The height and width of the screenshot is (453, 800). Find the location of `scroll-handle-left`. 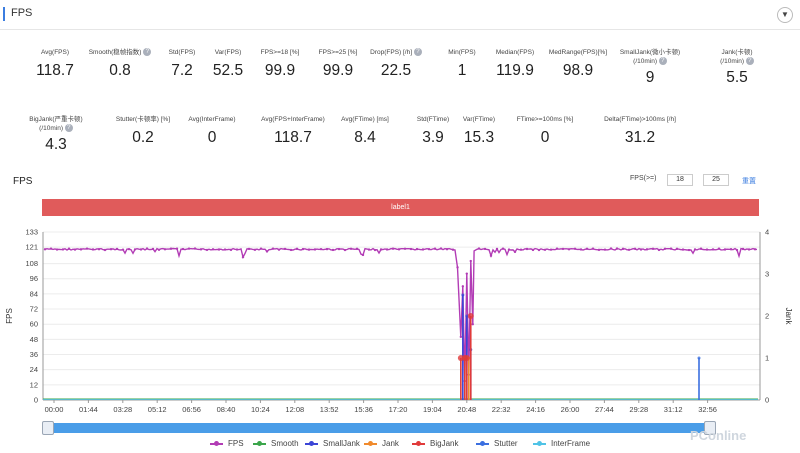

scroll-handle-left is located at coordinates (48, 428).